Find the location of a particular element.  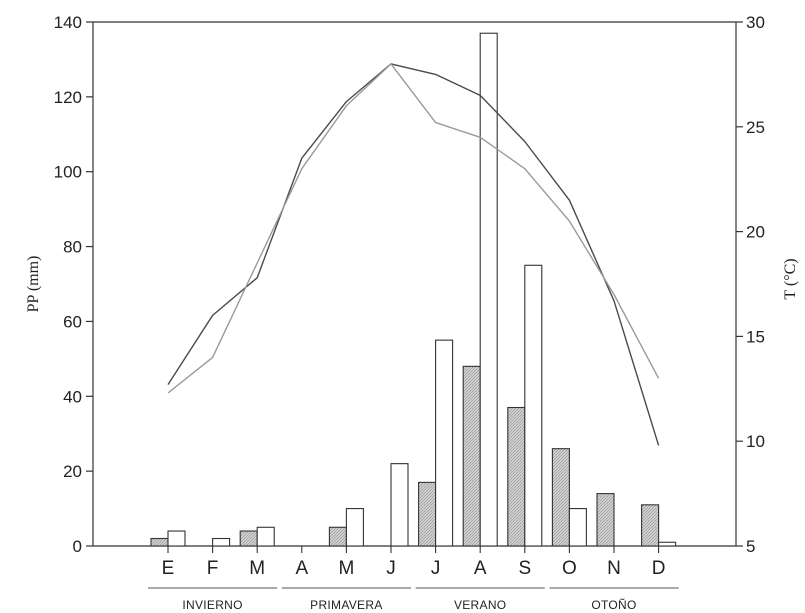

y2-tick-label: 15 is located at coordinates (755, 336).